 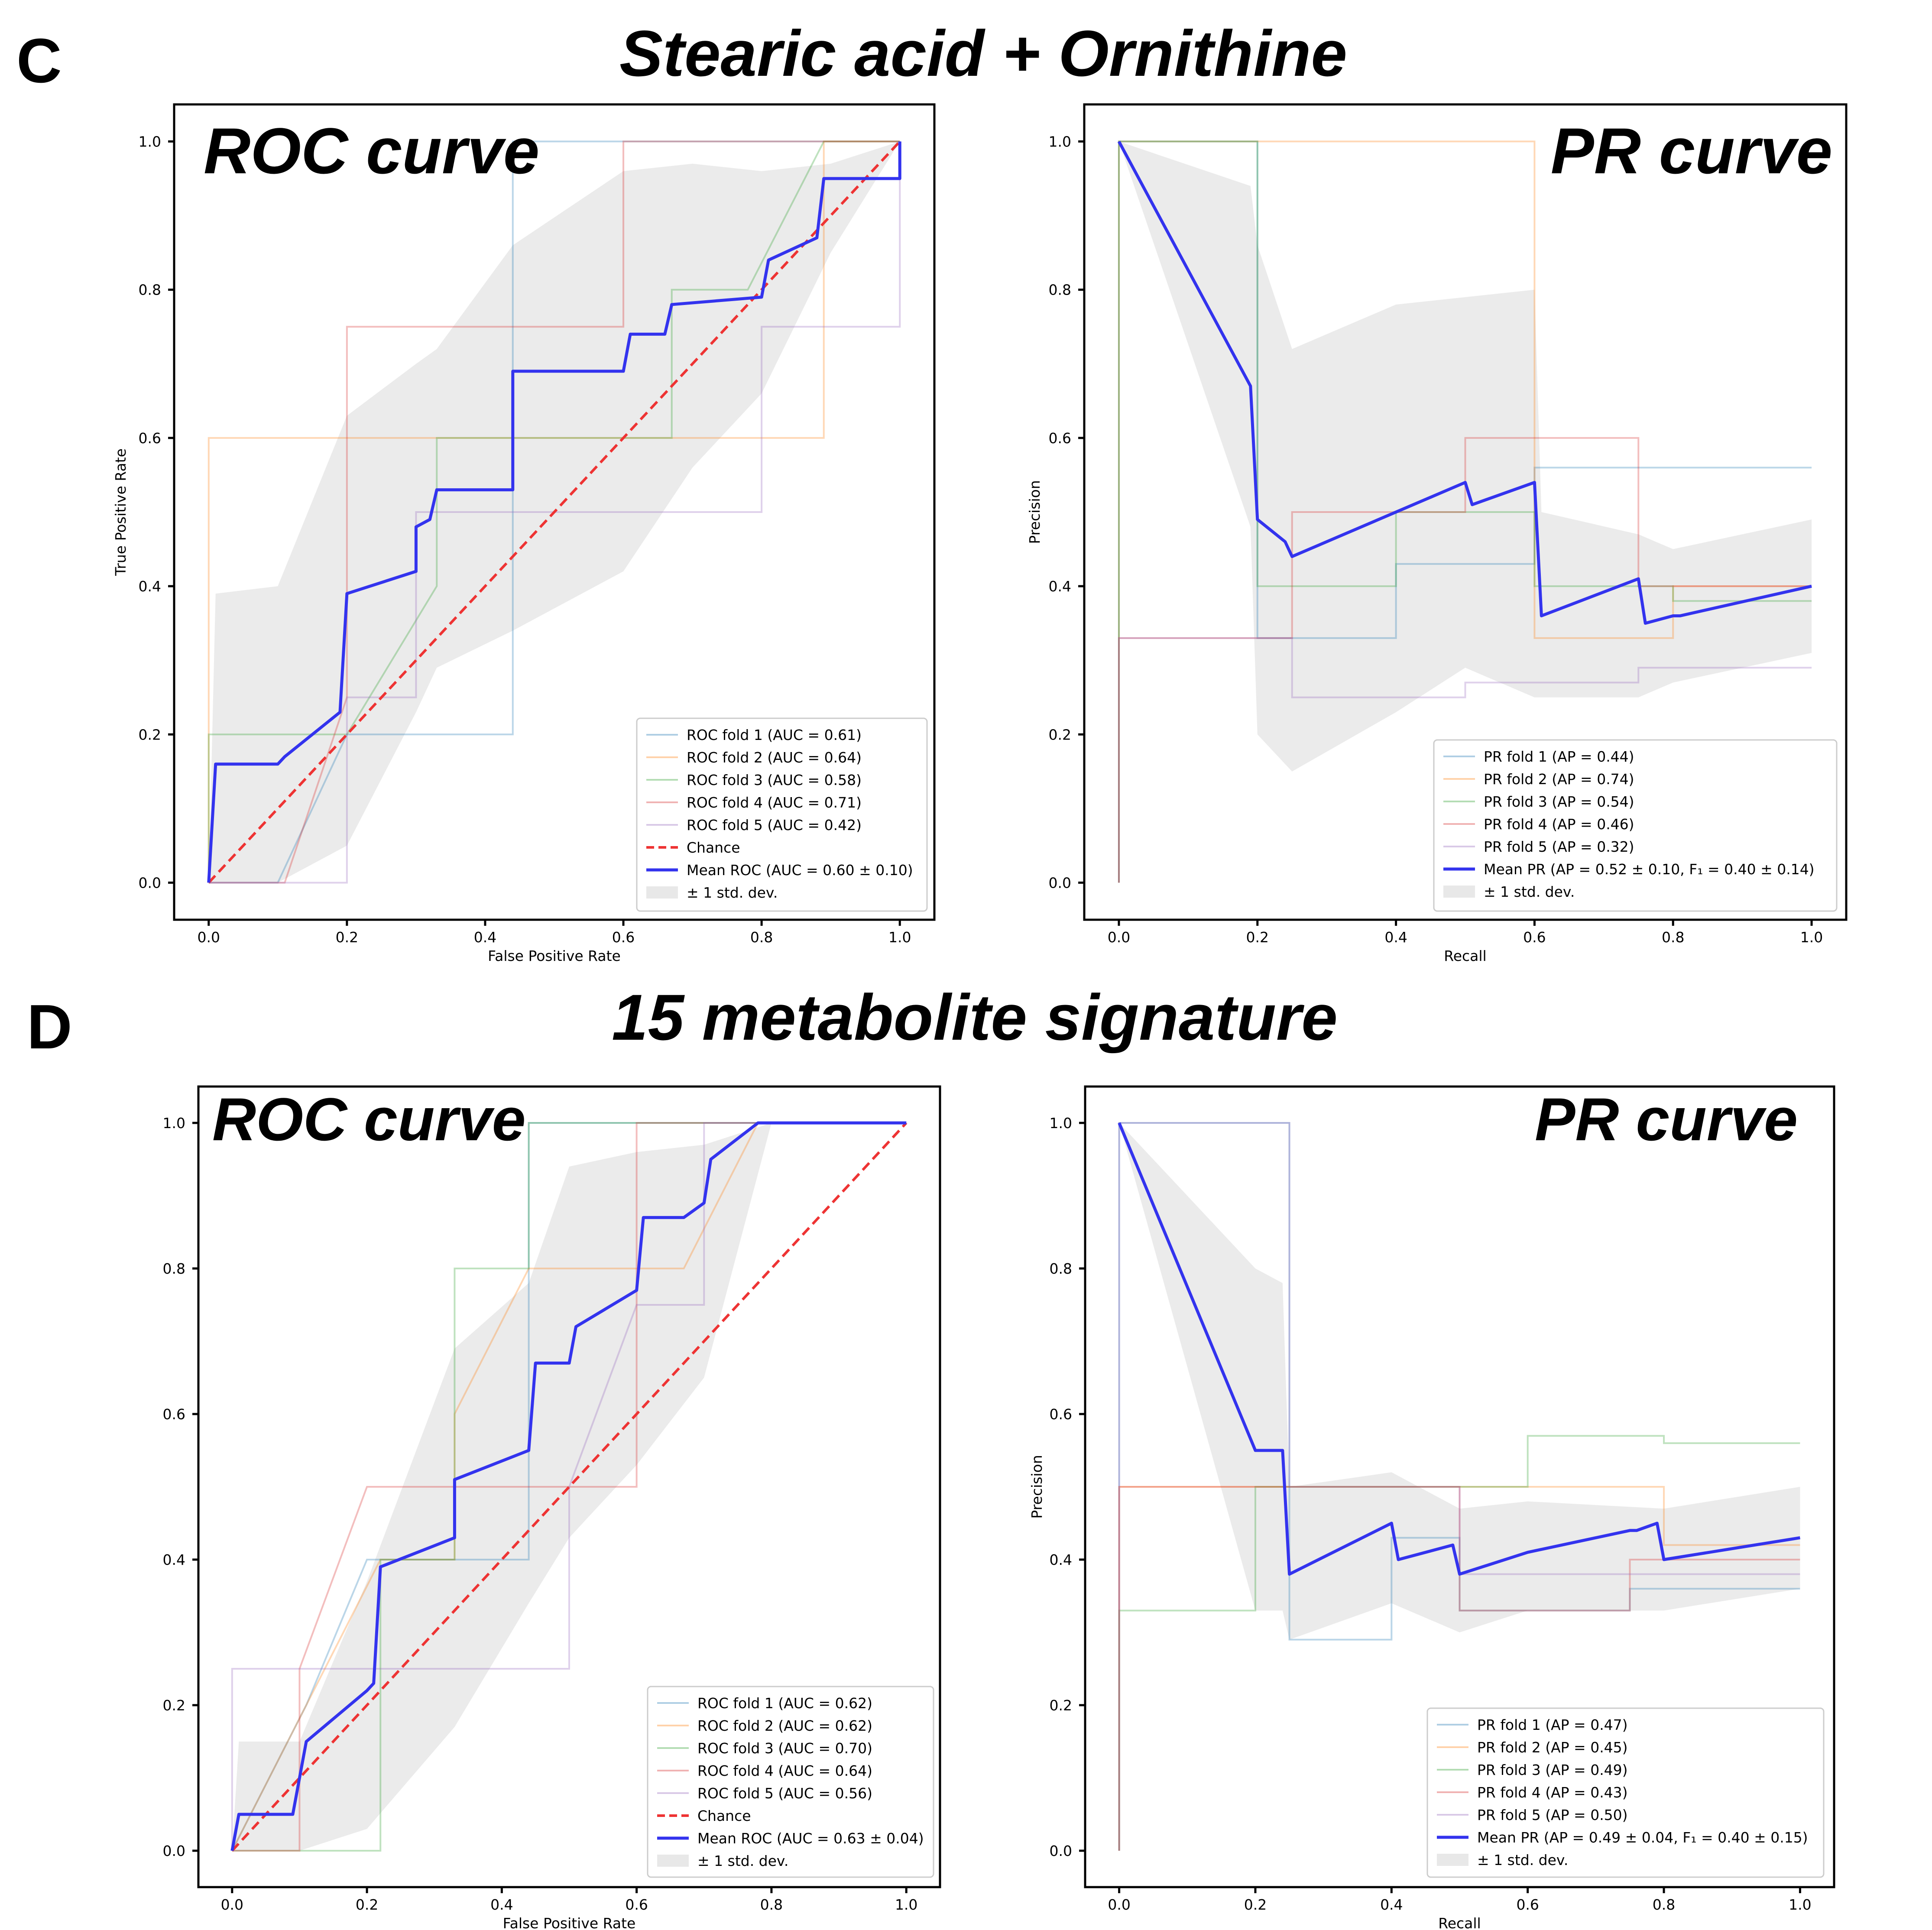 What do you see at coordinates (775, 780) in the screenshot?
I see `legend-label: ROC fold 3 (AUC = 0.58)` at bounding box center [775, 780].